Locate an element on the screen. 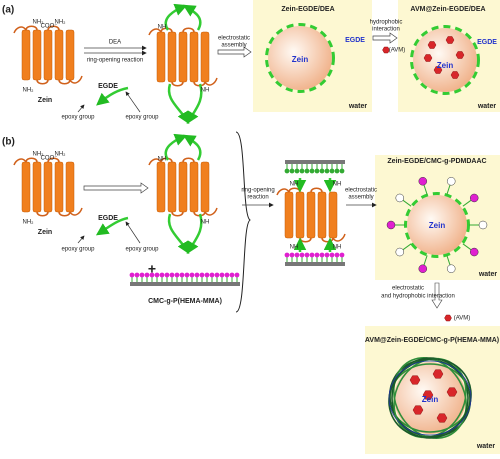  label: + is located at coordinates (152, 269).